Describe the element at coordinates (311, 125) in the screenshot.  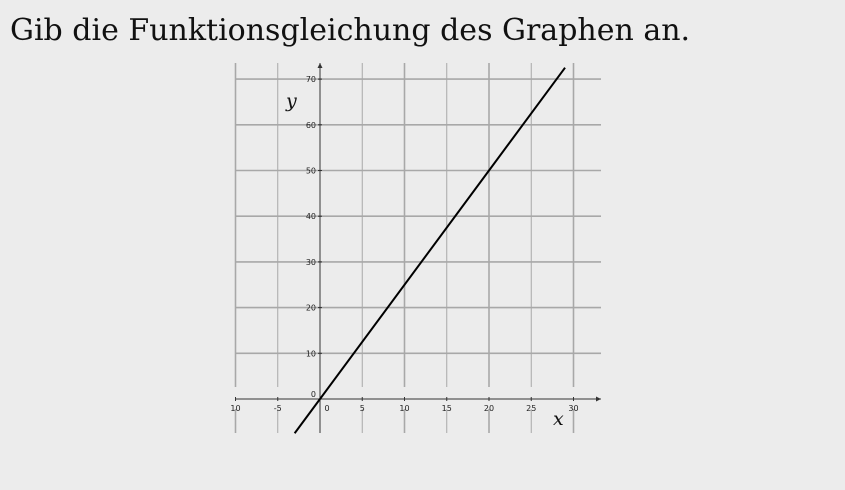
I see `y-tick-label: 60` at that location.